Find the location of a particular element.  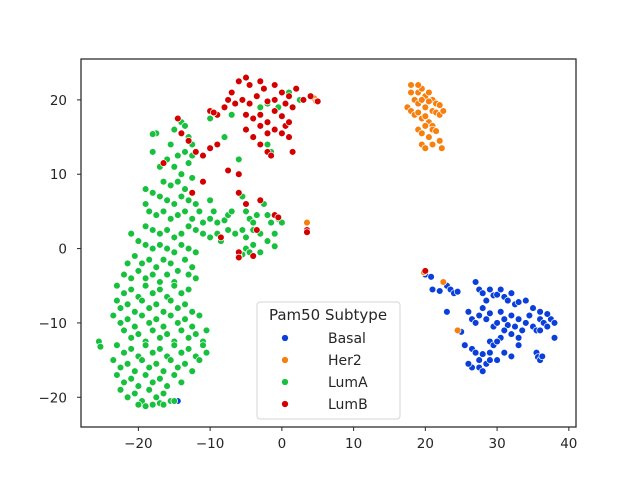

x-tick-label: −10 is located at coordinates (210, 444).